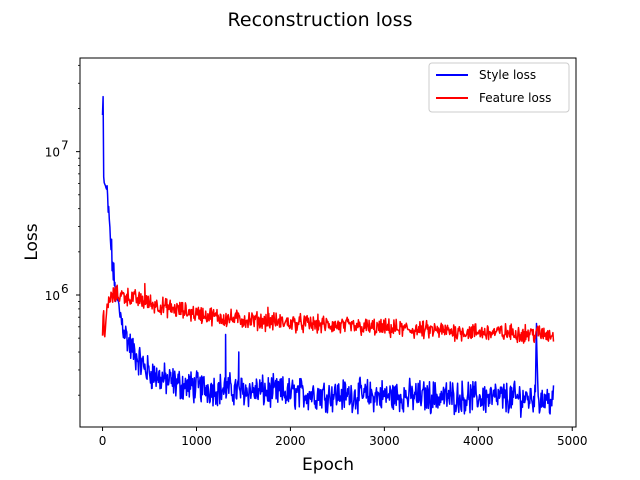  I want to click on chart-title: Reconstruction loss, so click(320, 20).